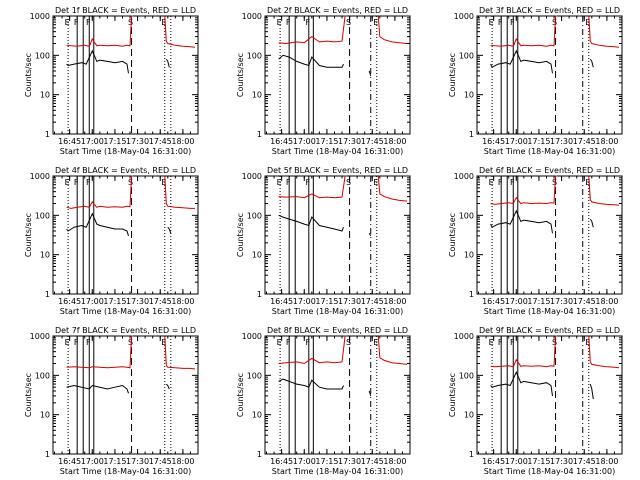 This screenshot has width=640, height=480. Describe the element at coordinates (549, 10) in the screenshot. I see `panel-title: Det 3f BLACK = Events, RED = LLD` at that location.